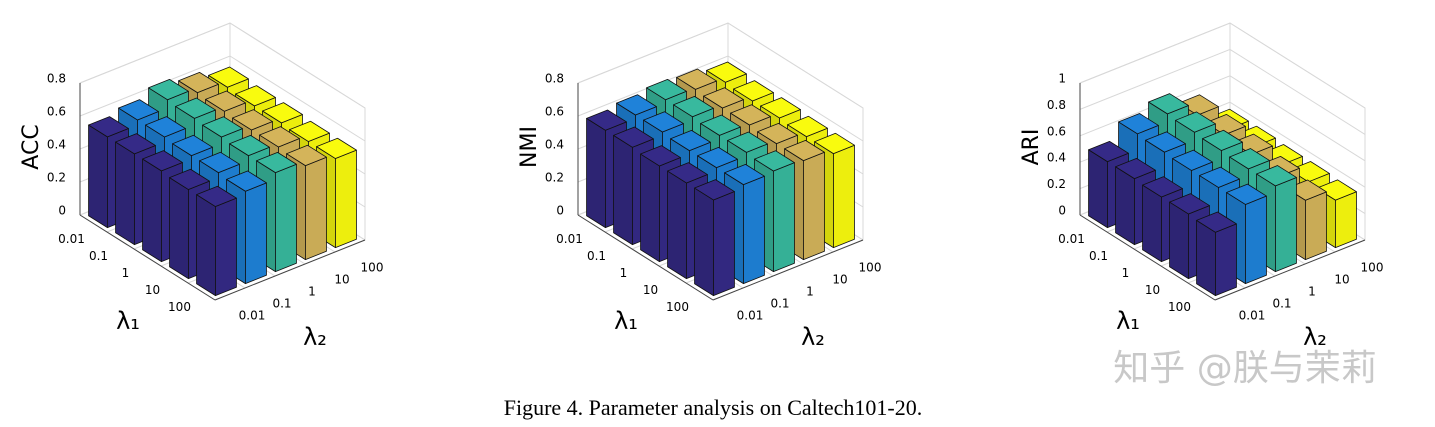 The image size is (1435, 427). I want to click on z-axis-title: ARI, so click(1031, 147).